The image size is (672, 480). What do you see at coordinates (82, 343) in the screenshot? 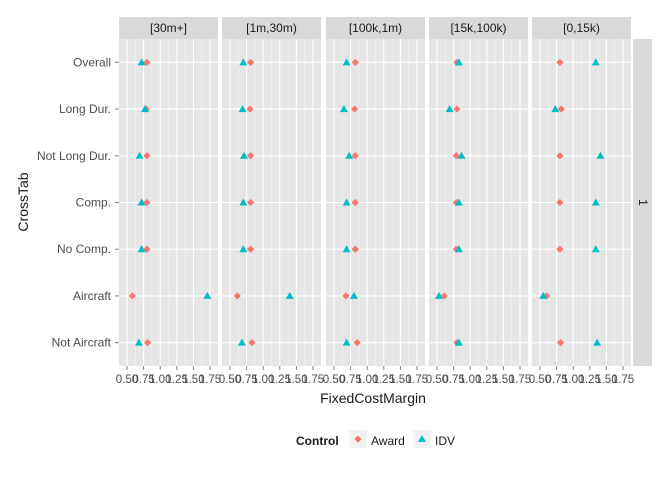
I see `y-tick-label: Not Aircraft` at bounding box center [82, 343].